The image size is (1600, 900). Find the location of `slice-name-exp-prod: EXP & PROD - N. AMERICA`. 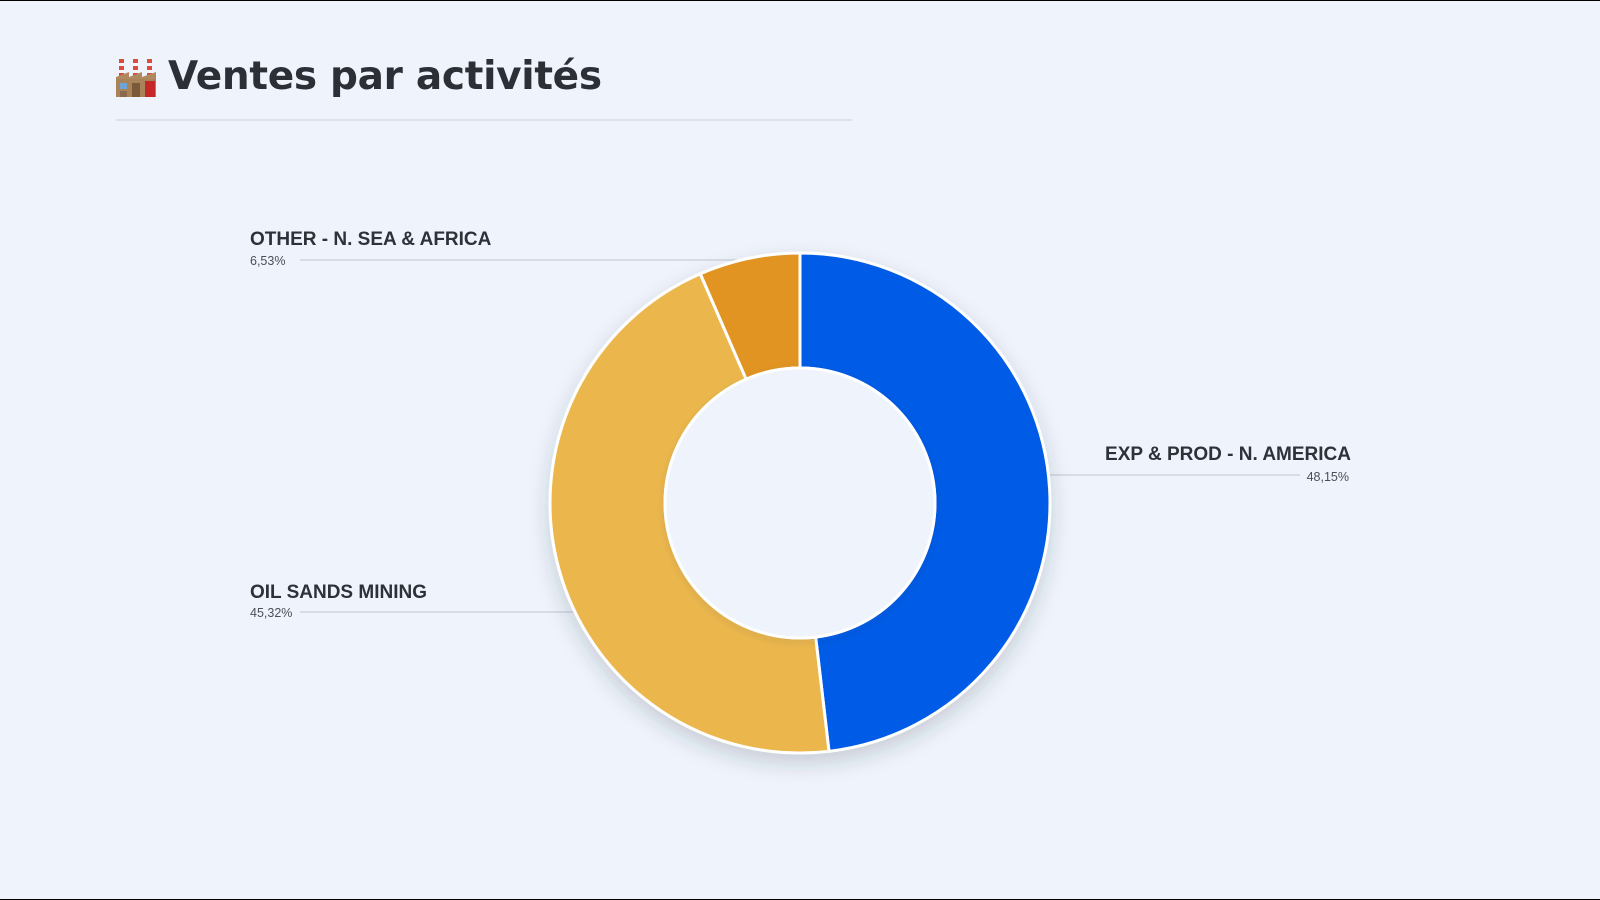

slice-name-exp-prod: EXP & PROD - N. AMERICA is located at coordinates (1228, 454).